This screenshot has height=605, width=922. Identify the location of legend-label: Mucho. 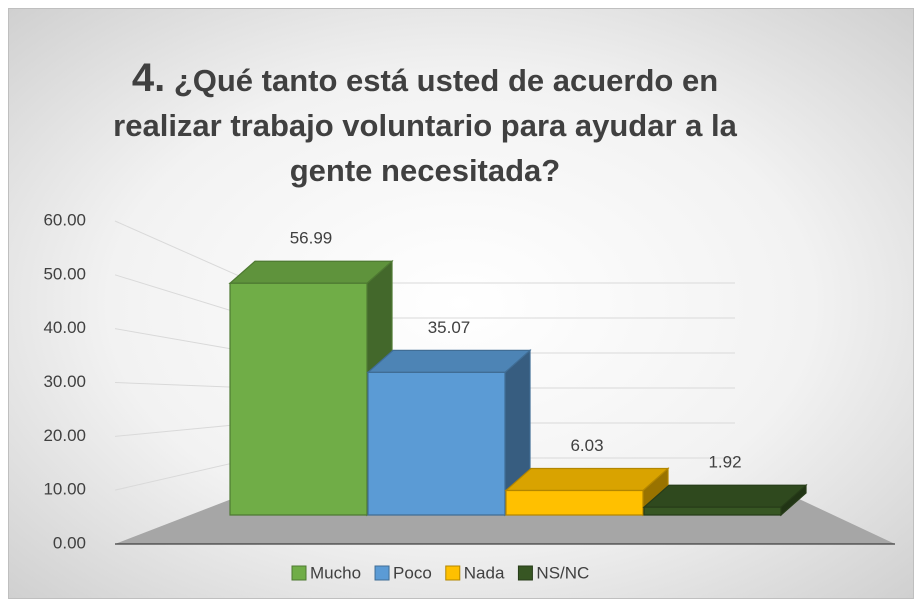
(335, 572).